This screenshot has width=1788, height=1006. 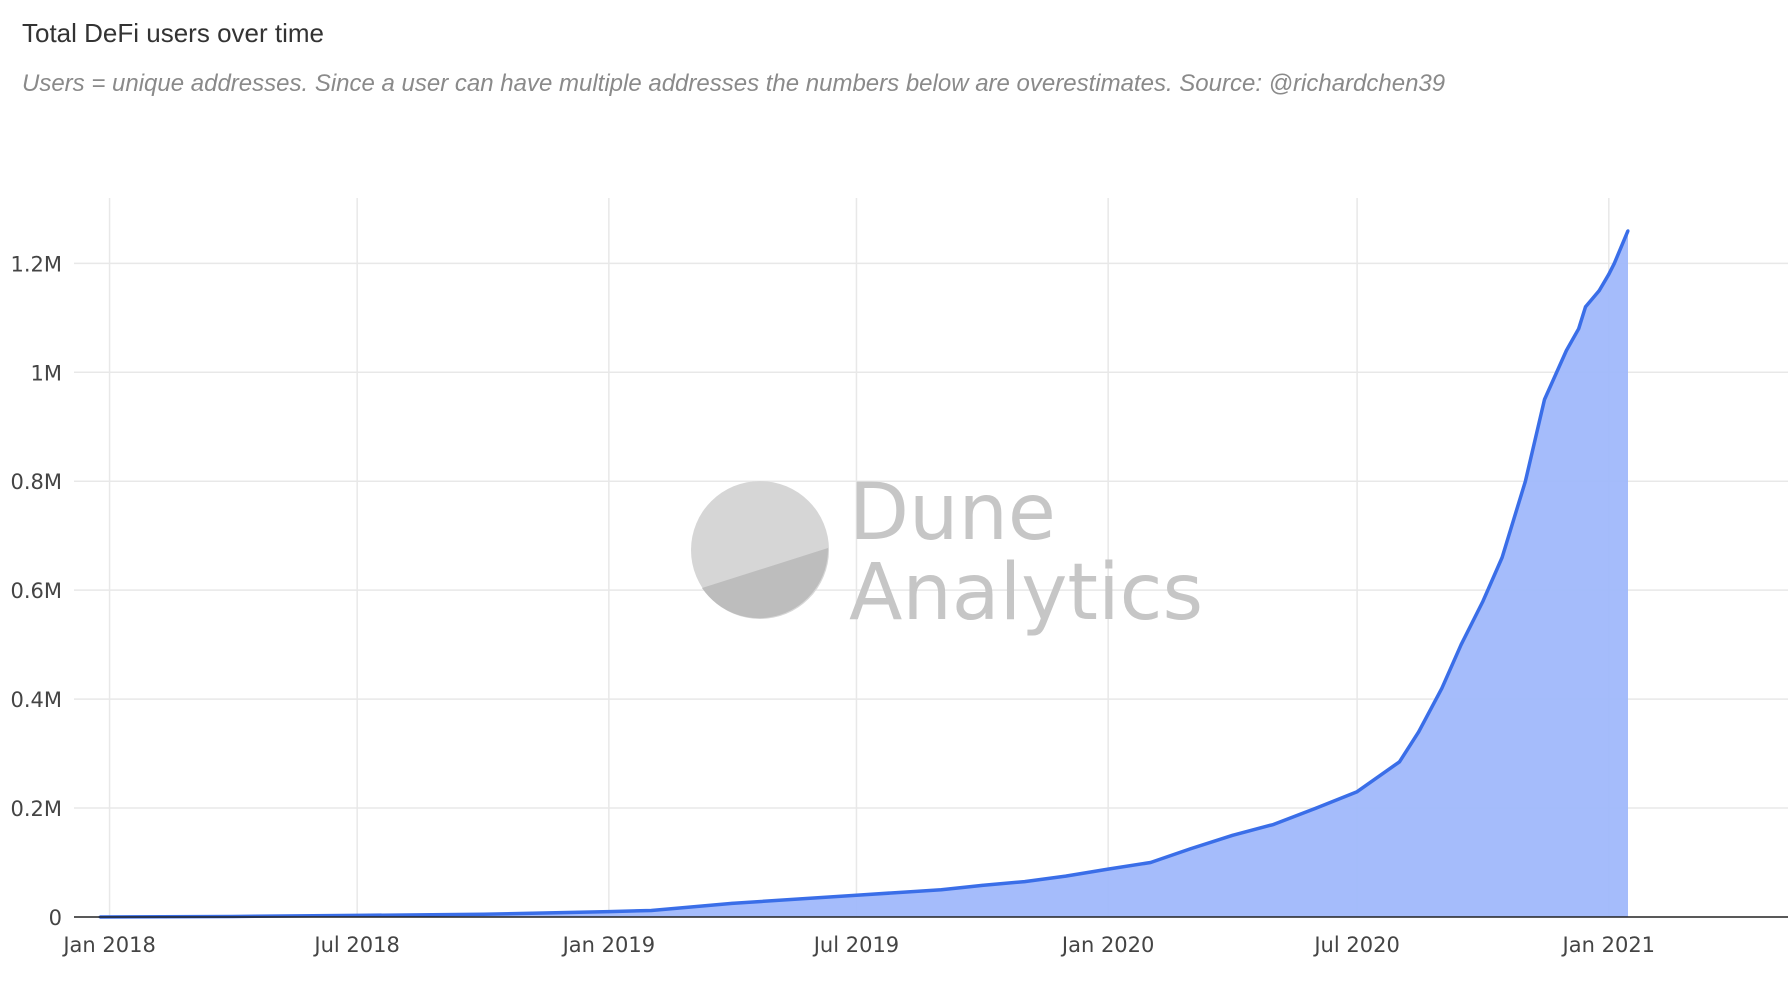 I want to click on y-tick-label: 0.4M, so click(x=36, y=700).